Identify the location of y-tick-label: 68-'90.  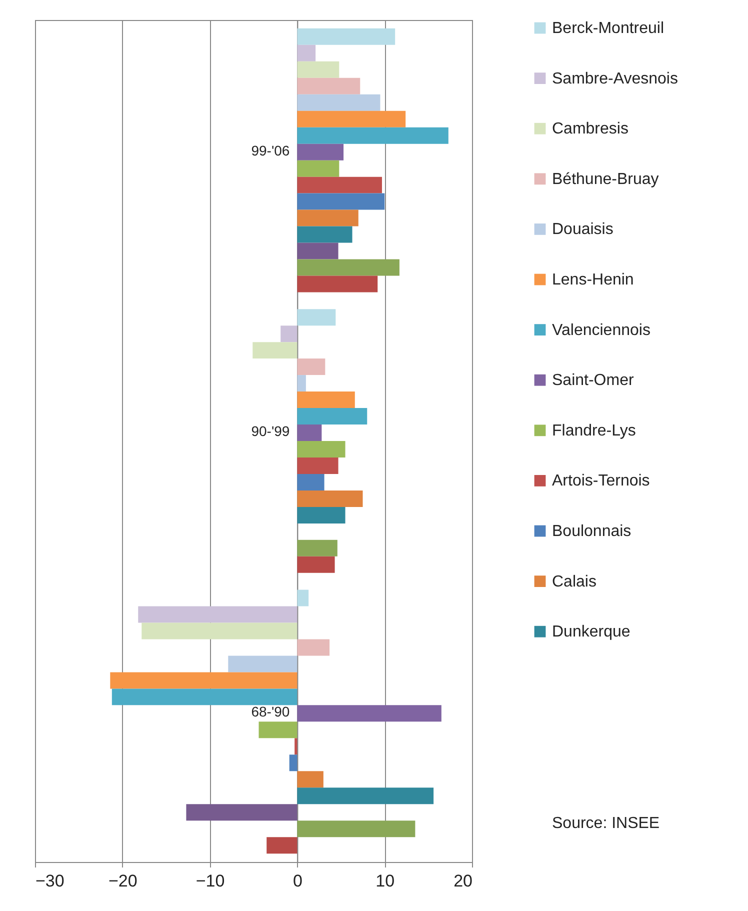
(270, 712).